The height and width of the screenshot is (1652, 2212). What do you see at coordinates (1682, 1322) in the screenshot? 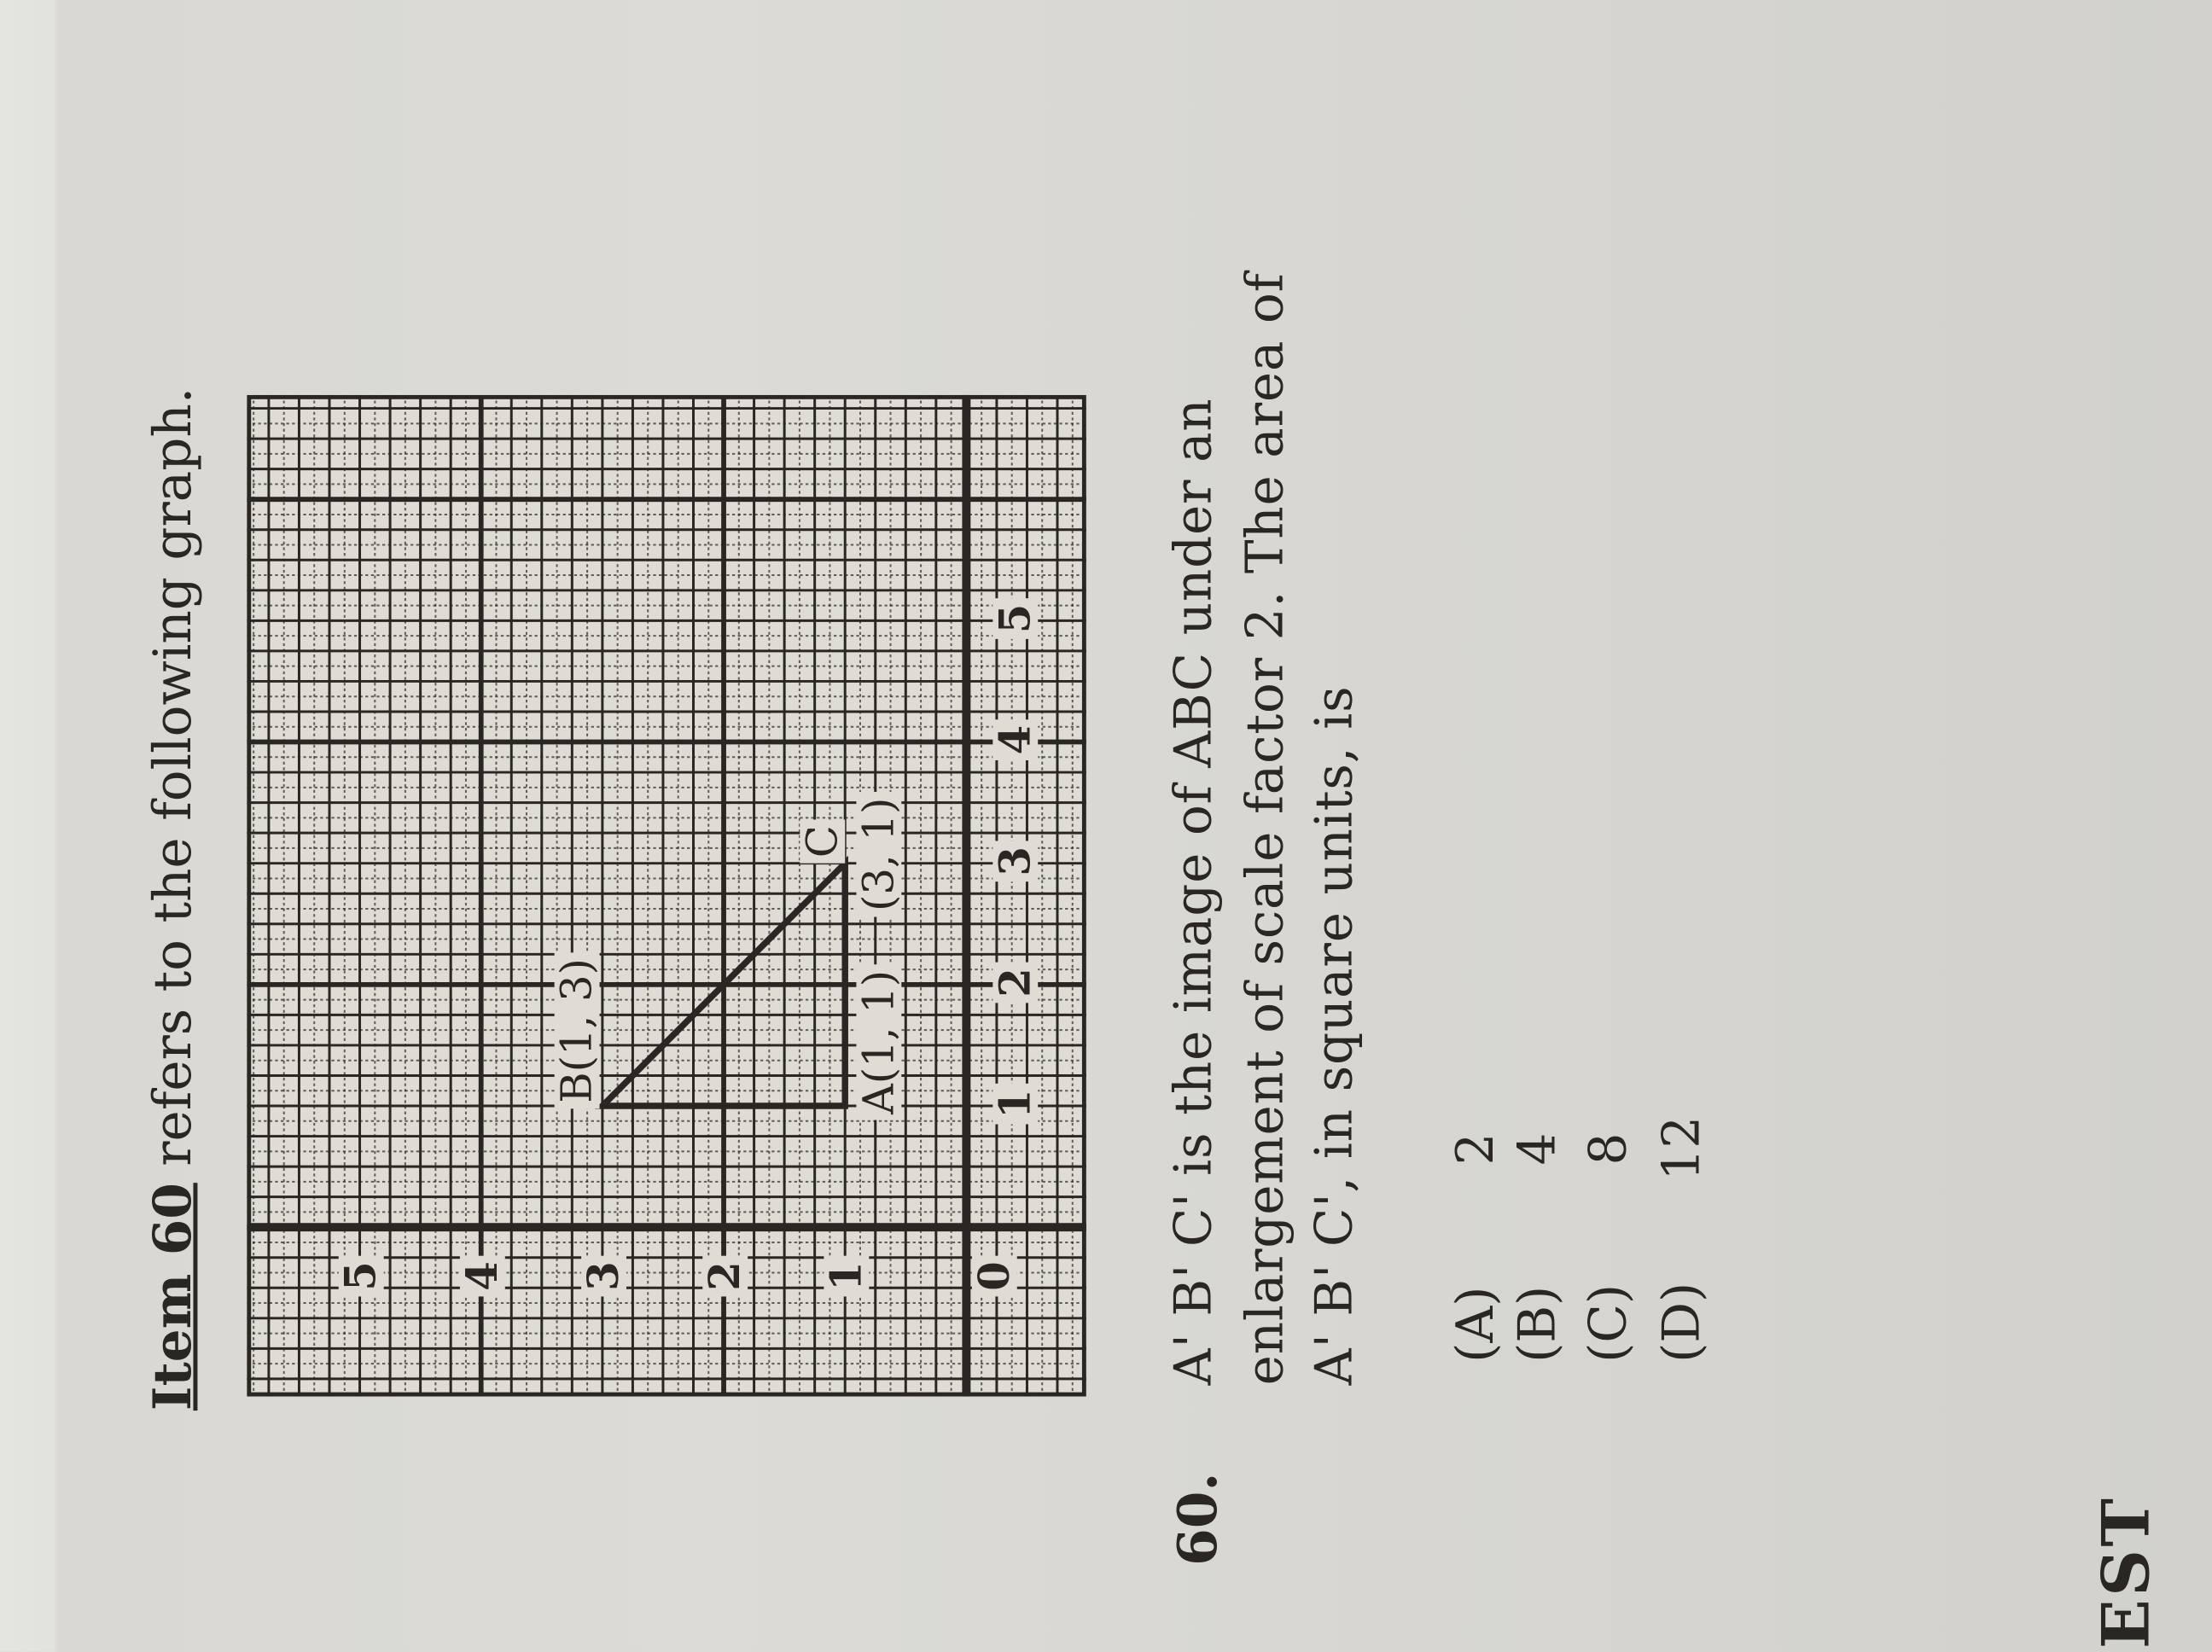
I see `option-d-letter: (D)` at bounding box center [1682, 1322].